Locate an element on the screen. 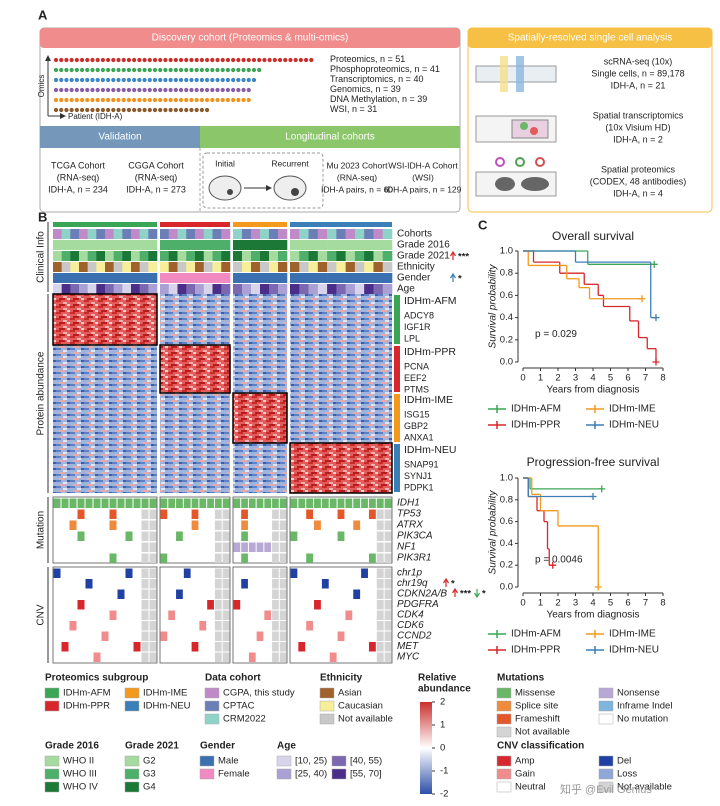  arrow-head is located at coordinates (48, 58).